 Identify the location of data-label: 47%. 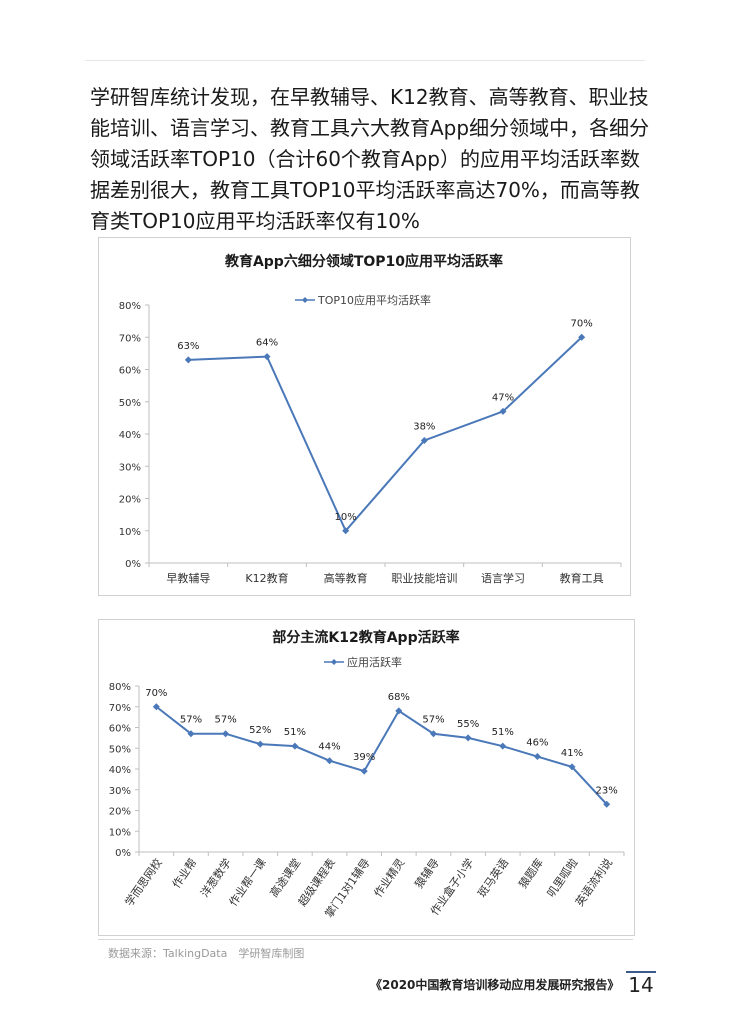
(503, 397).